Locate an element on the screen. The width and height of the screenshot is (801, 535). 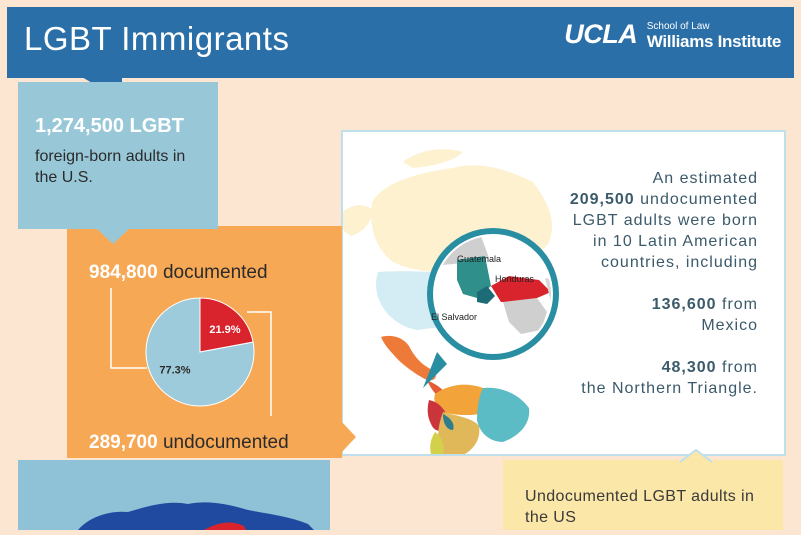
pie-connectors is located at coordinates (191, 352).